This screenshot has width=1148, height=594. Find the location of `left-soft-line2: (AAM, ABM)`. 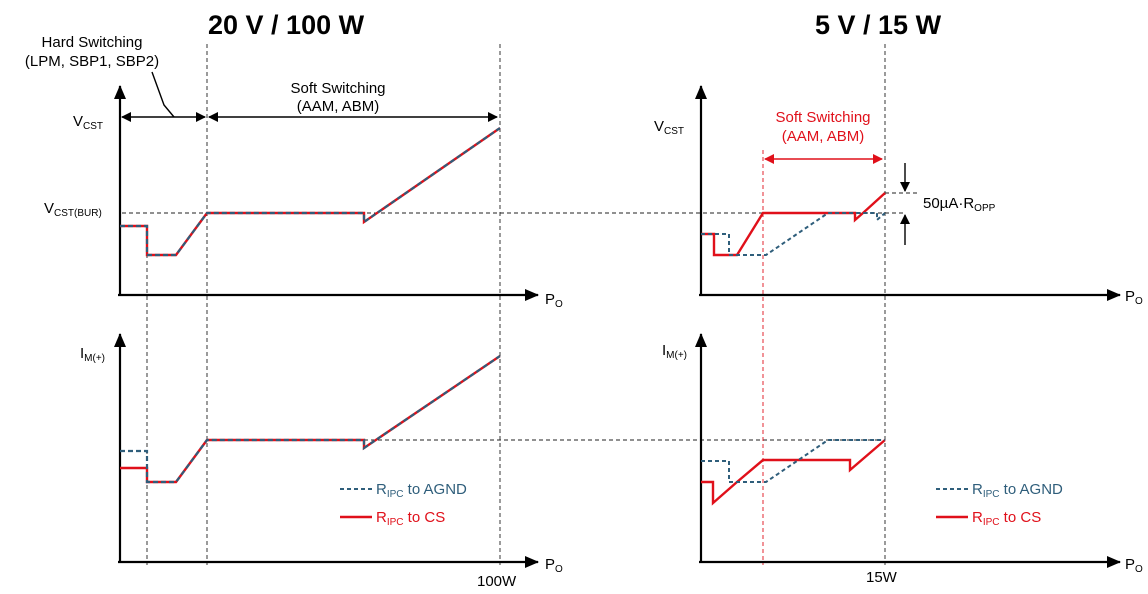

left-soft-line2: (AAM, ABM) is located at coordinates (338, 106).